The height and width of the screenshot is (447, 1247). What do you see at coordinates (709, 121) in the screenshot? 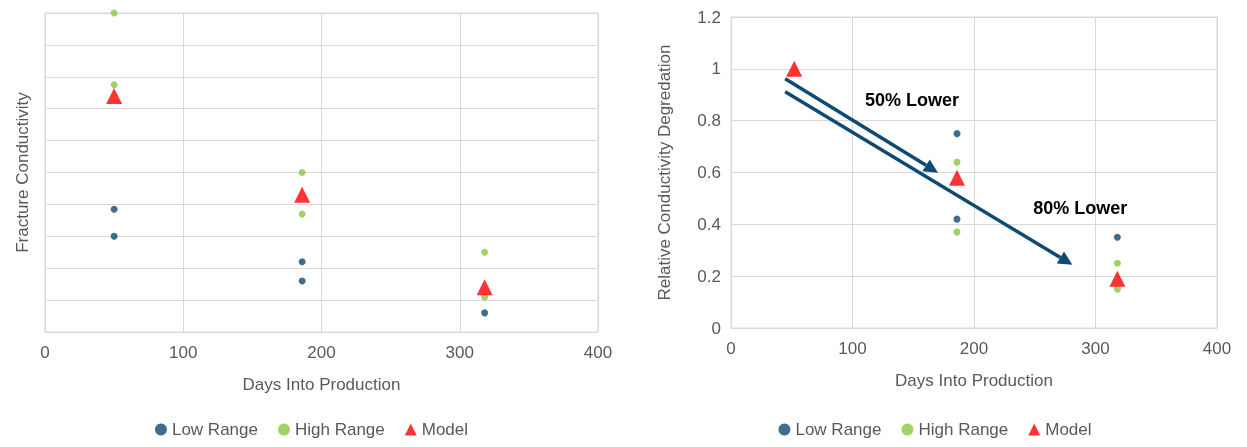
I see `y-tick-label: 0.8` at bounding box center [709, 121].